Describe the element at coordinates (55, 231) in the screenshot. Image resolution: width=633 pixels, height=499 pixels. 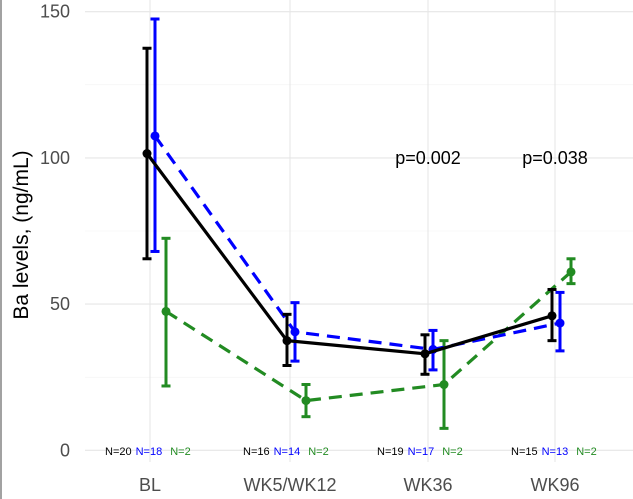
I see `y-tick-labels: 0 50 100 150` at that location.